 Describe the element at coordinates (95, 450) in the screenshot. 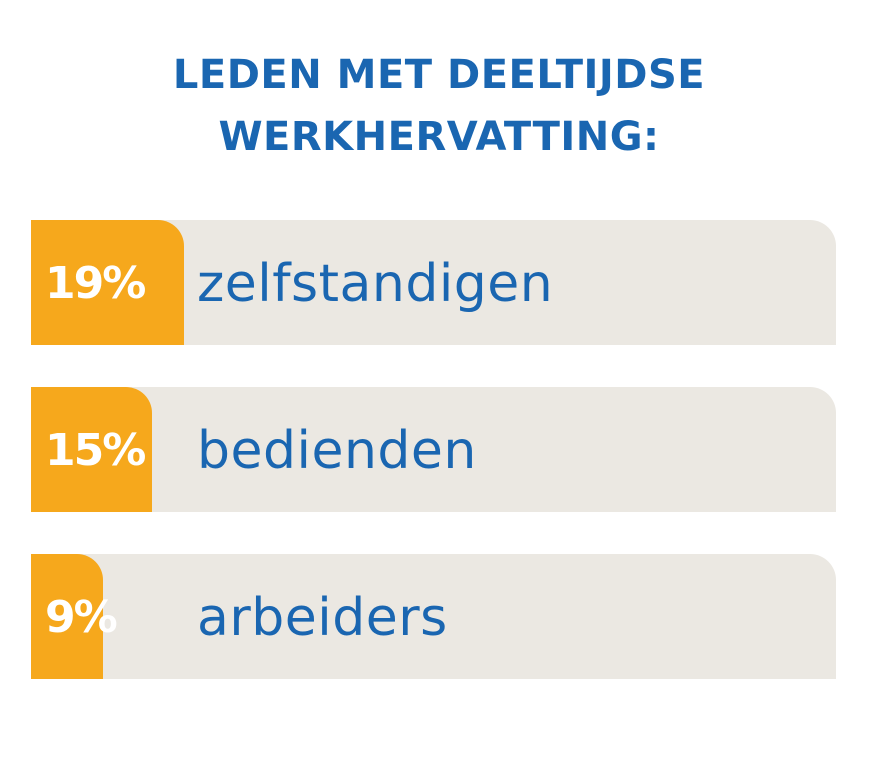

I see `bar-value-label: 15%` at that location.